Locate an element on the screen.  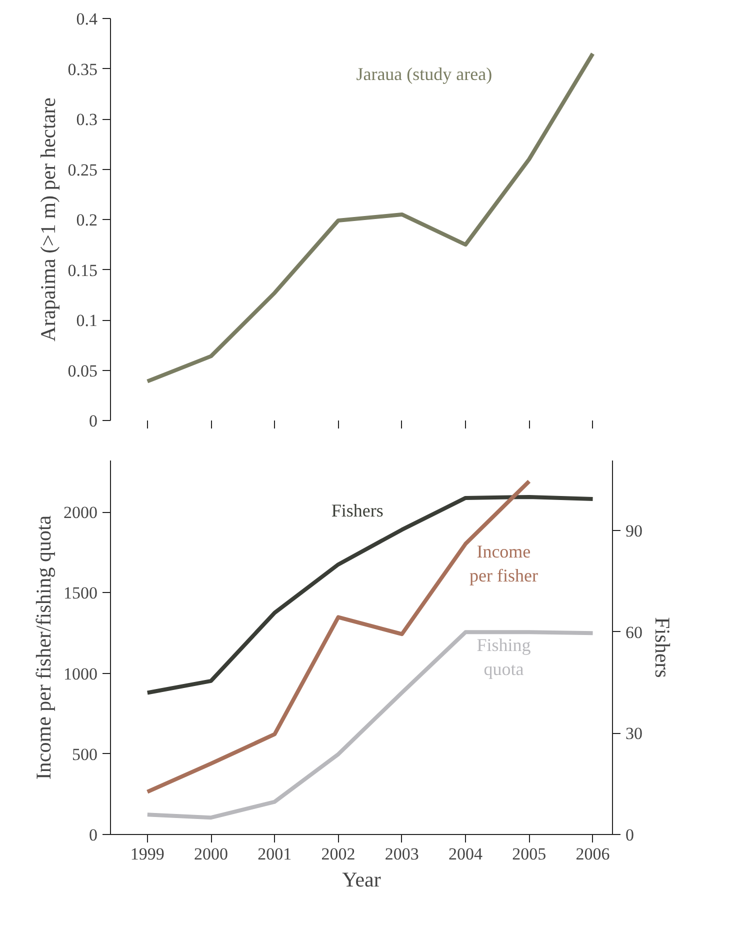
x-tick-label: 1999 is located at coordinates (147, 854).